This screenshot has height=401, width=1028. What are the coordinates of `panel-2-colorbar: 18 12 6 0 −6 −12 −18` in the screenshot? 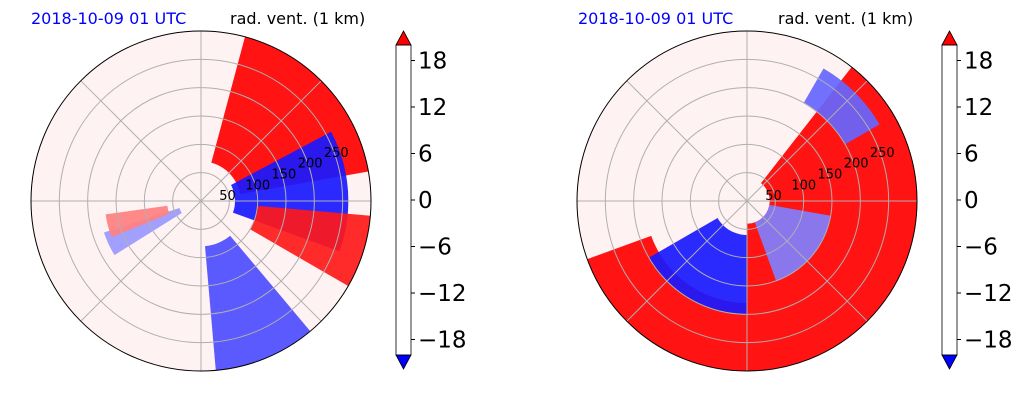 It's located at (977, 200).